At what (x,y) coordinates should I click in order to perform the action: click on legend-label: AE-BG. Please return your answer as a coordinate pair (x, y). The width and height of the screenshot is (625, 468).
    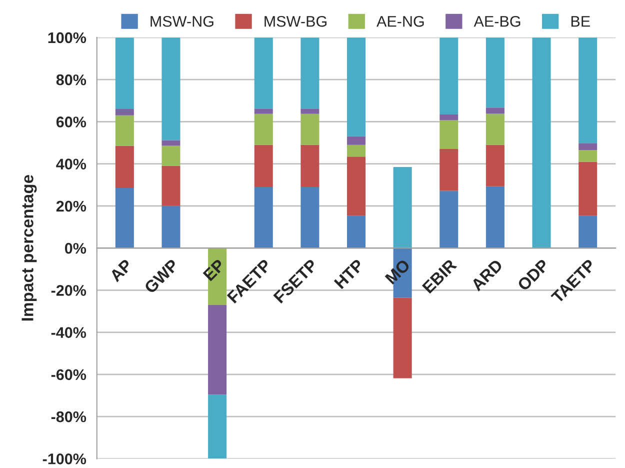
    Looking at the image, I should click on (497, 21).